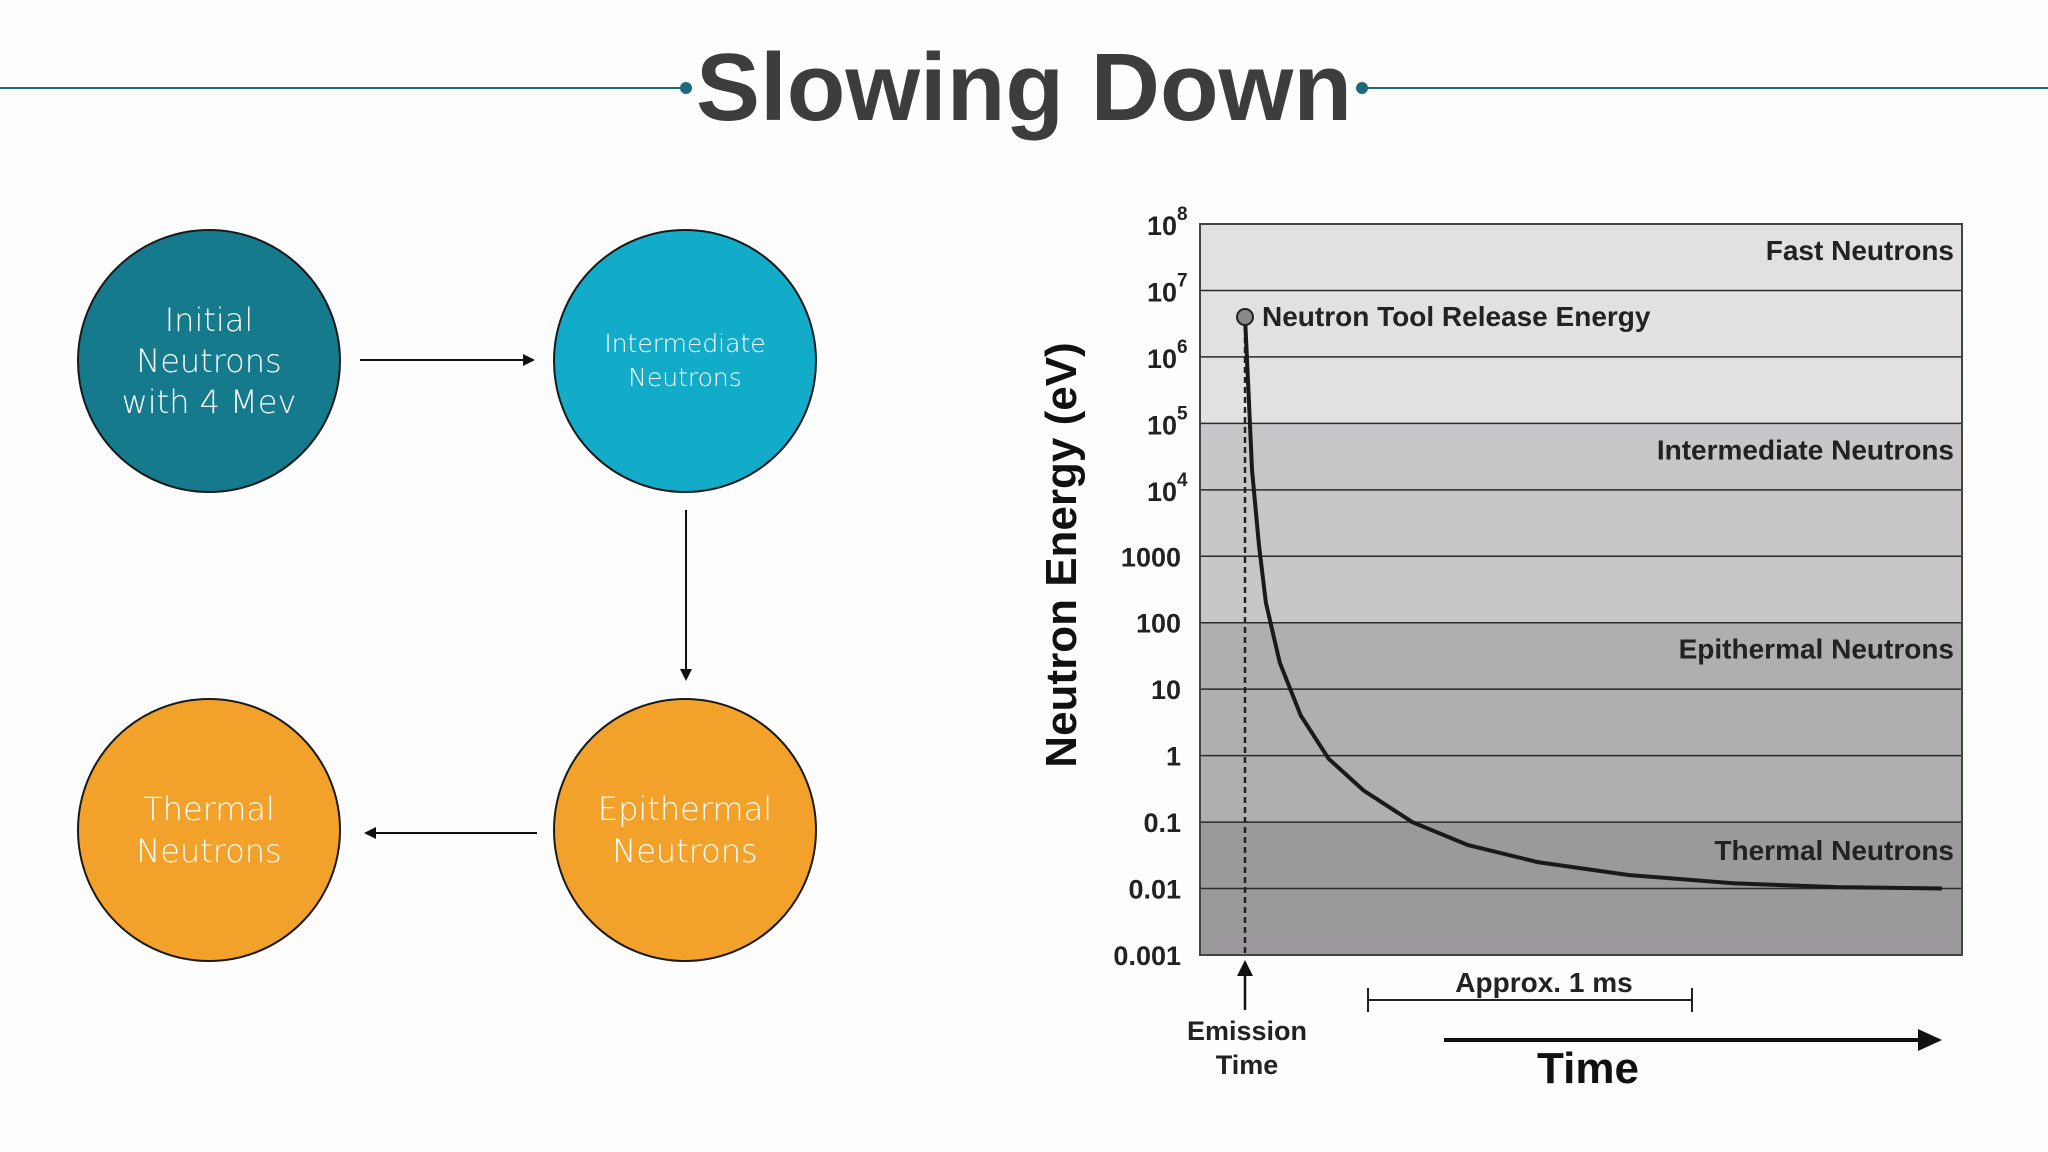  Describe the element at coordinates (341, 88) in the screenshot. I see `title-left-rule` at that location.